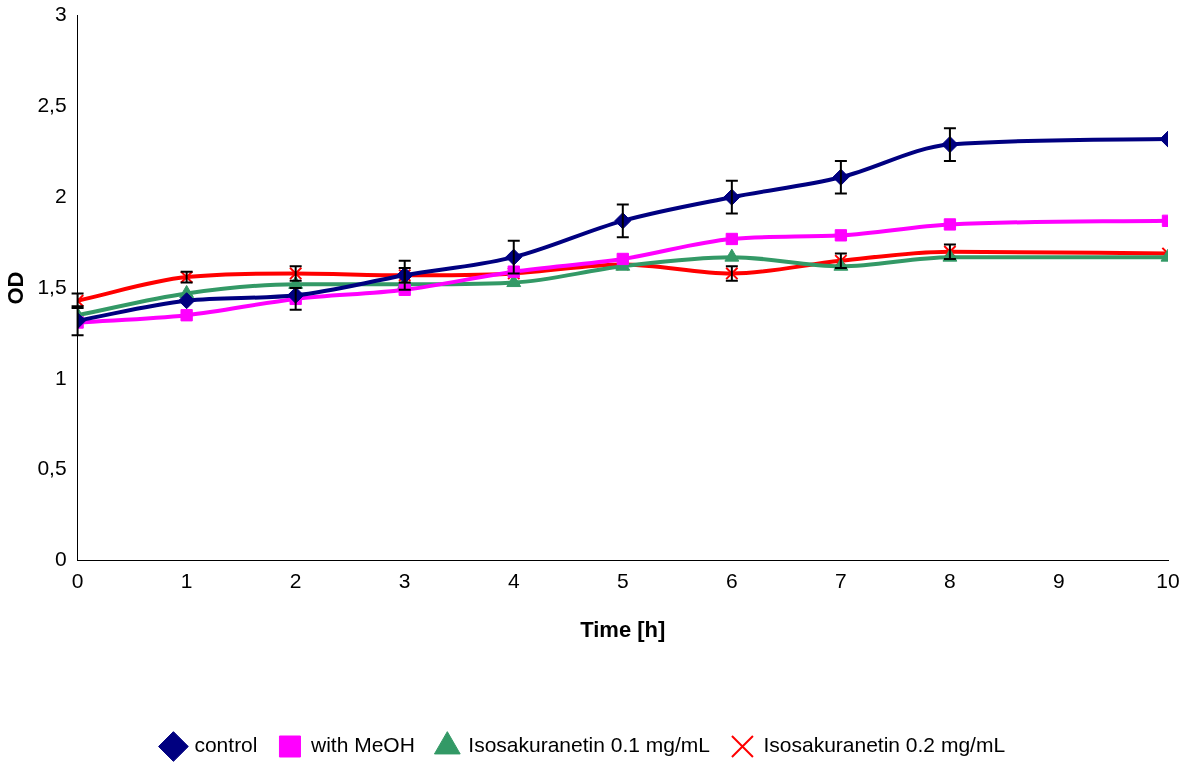 The height and width of the screenshot is (767, 1186). Describe the element at coordinates (52, 105) in the screenshot. I see `y-tick-label: 2,5` at that location.